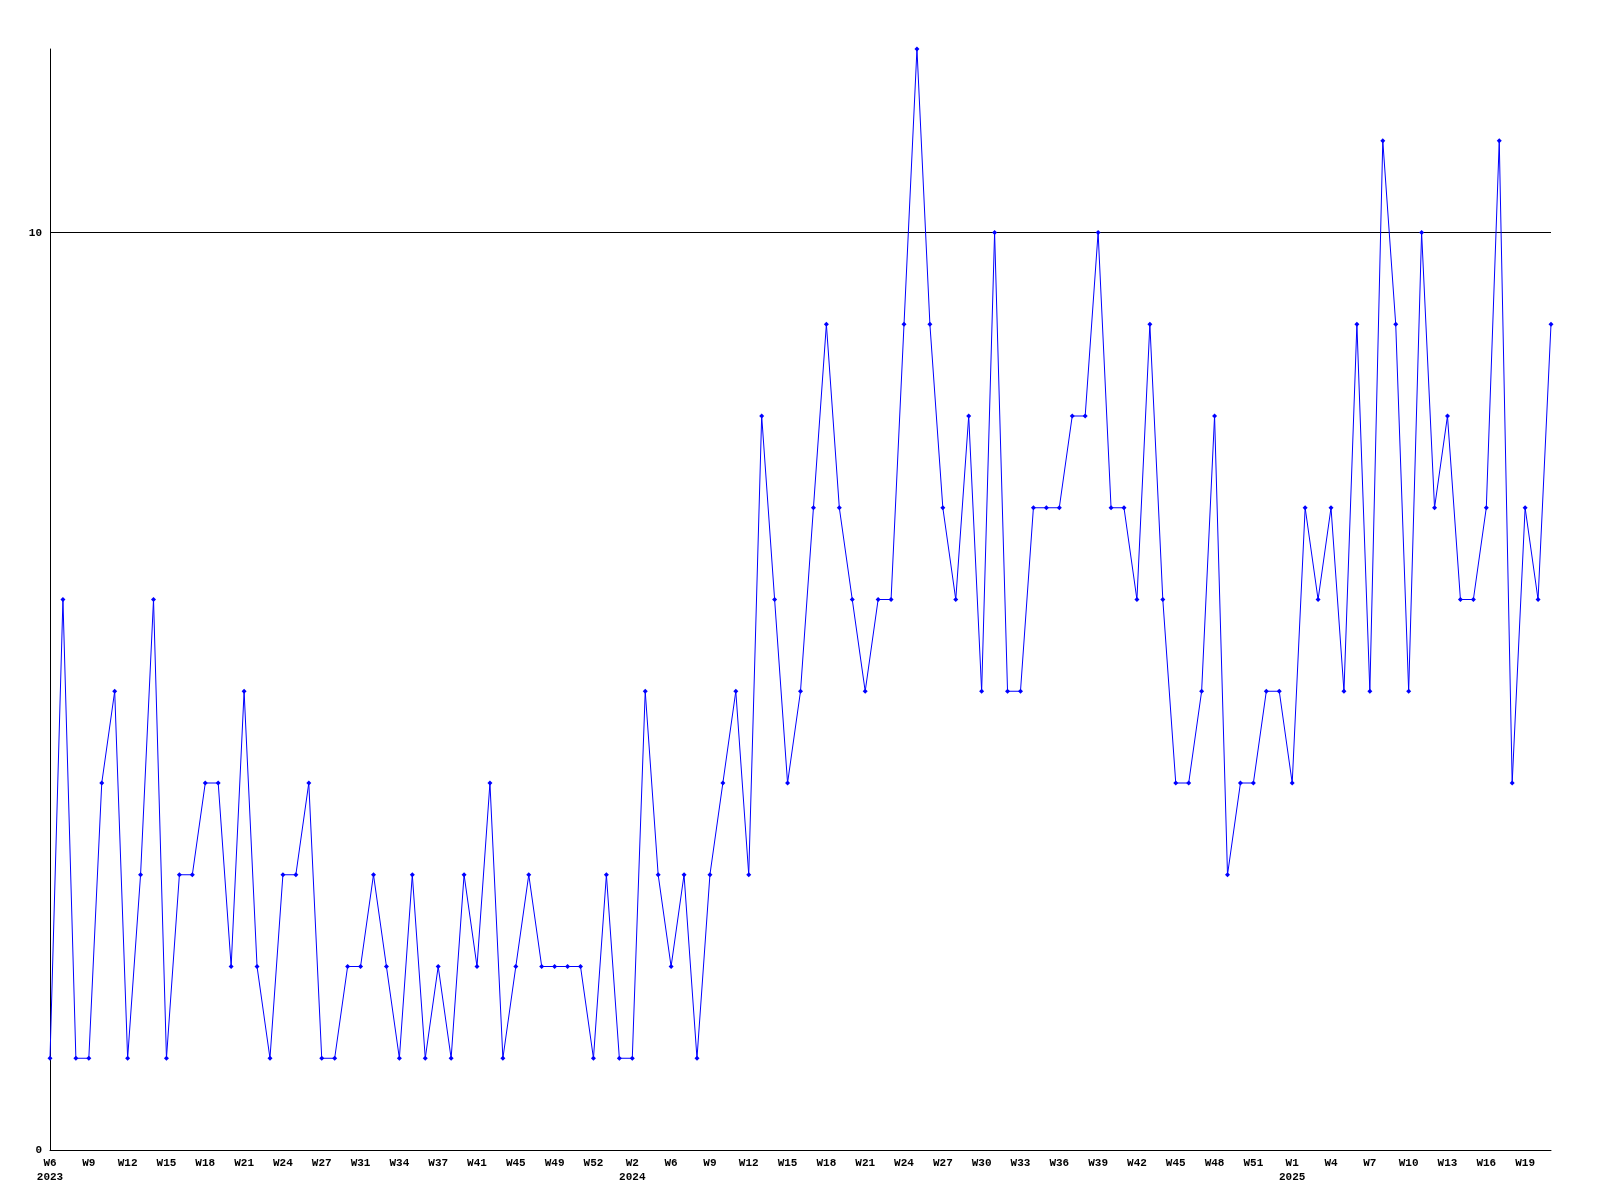  Describe the element at coordinates (1098, 1163) in the screenshot. I see `x-tick-label: W39` at that location.